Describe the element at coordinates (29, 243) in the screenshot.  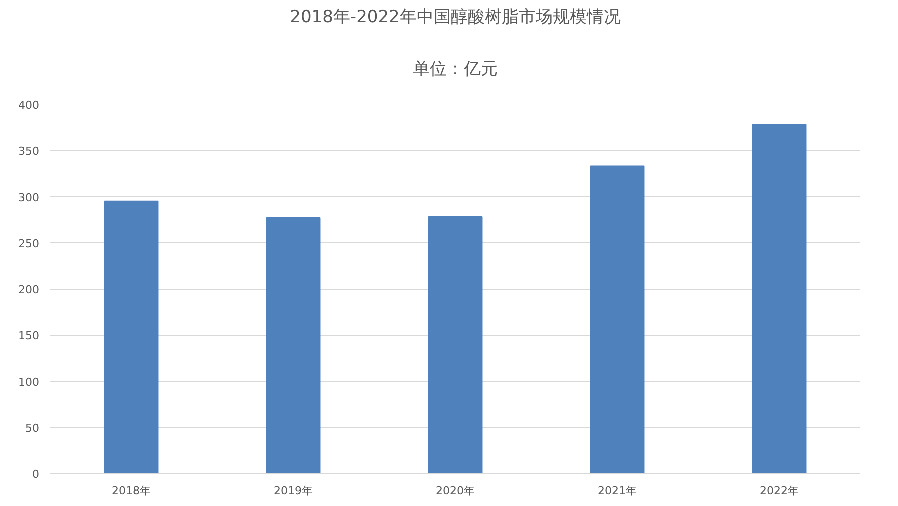
I see `y-tick-label: 250` at that location.